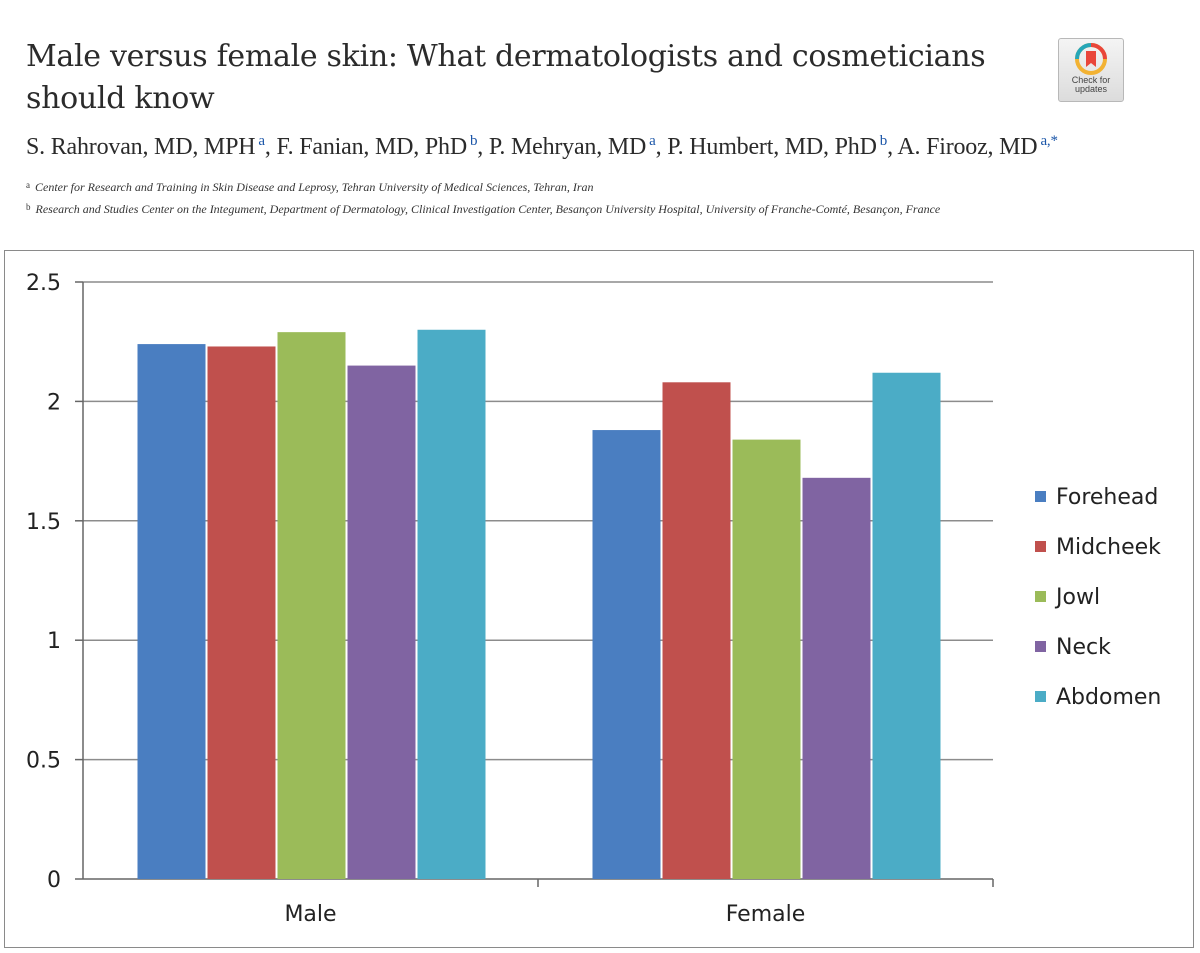  Describe the element at coordinates (1049, 141) in the screenshot. I see `author-affiliation-mark: a,*` at that location.